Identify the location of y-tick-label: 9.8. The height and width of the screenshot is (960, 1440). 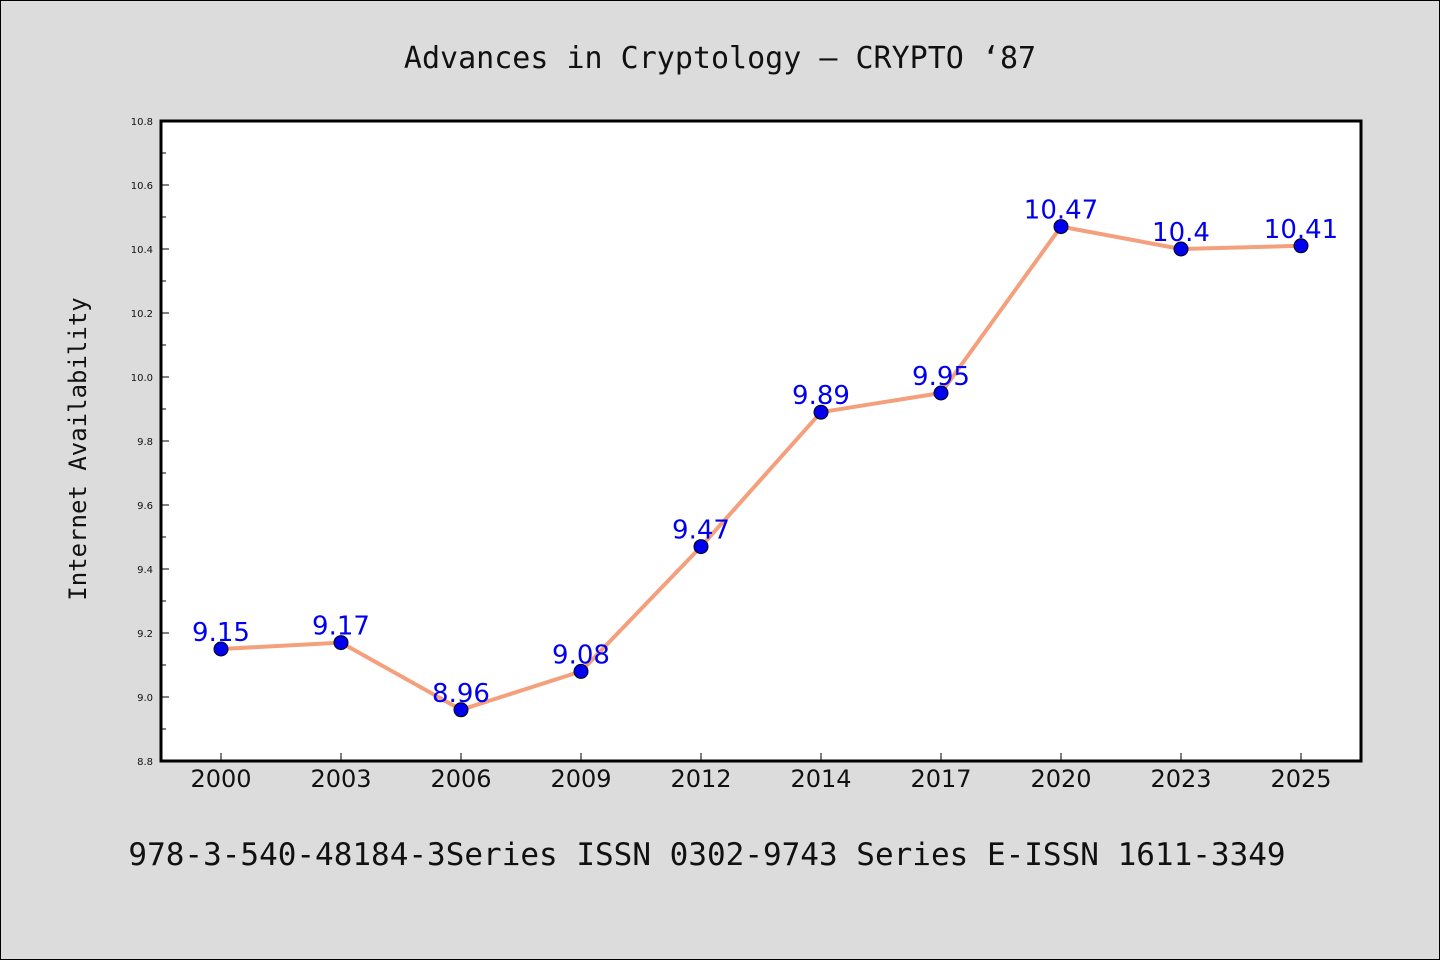
(145, 442).